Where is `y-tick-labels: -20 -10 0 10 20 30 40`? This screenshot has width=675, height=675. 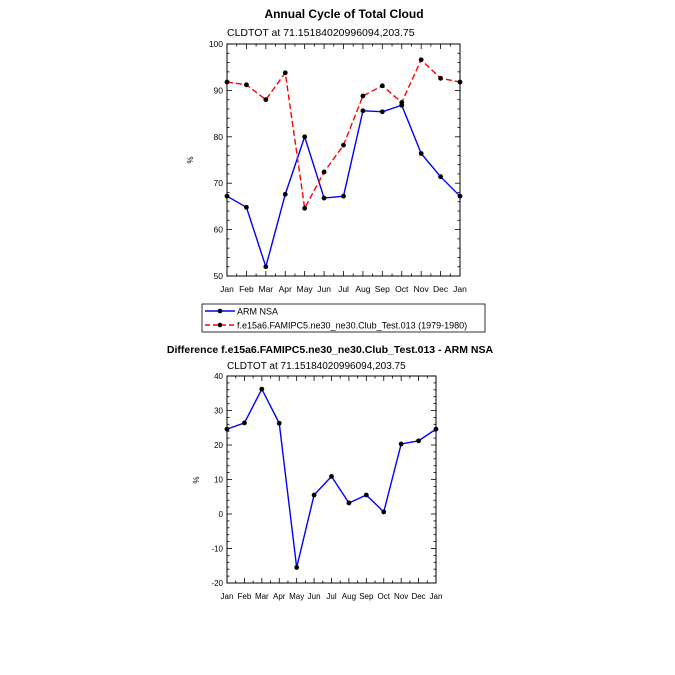 y-tick-labels: -20 -10 0 10 20 30 40 is located at coordinates (217, 480).